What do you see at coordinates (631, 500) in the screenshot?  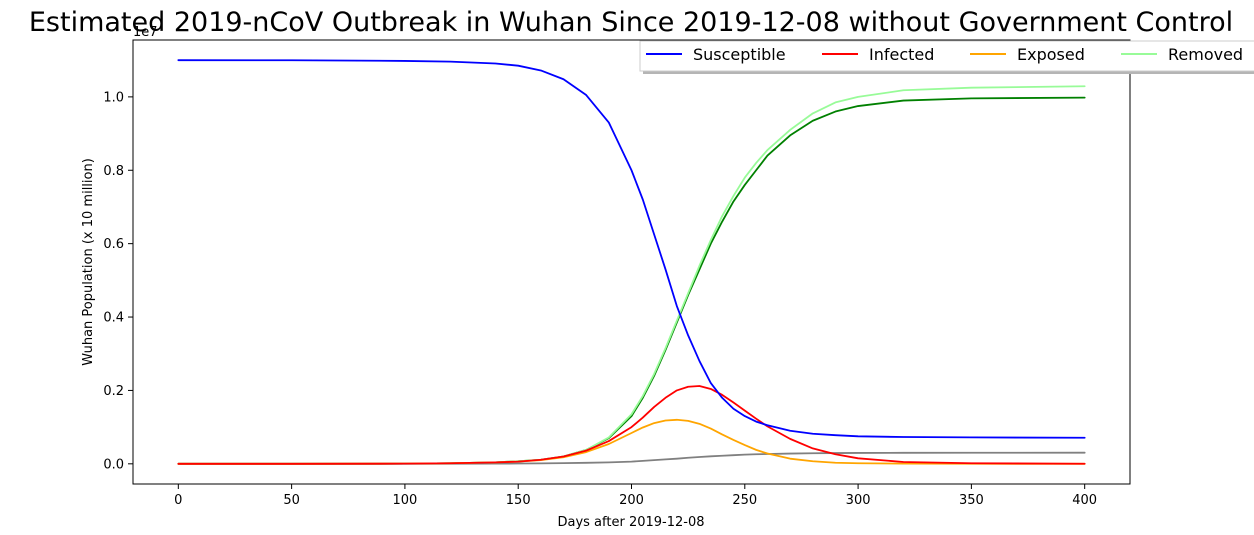 I see `x-tick-label: 200` at bounding box center [631, 500].